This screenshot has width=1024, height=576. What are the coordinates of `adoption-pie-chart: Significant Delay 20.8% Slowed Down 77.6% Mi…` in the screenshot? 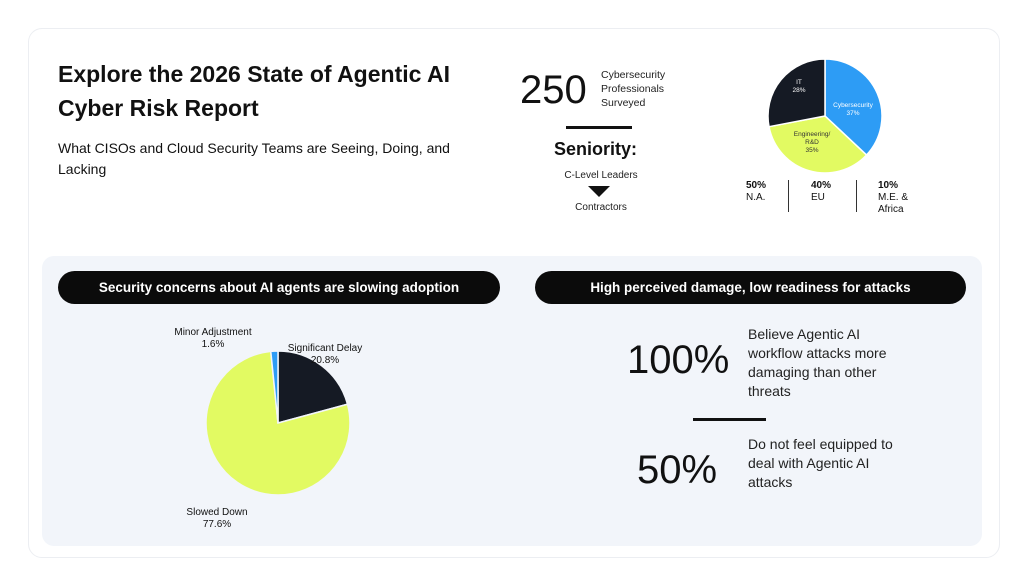 It's located at (268, 428).